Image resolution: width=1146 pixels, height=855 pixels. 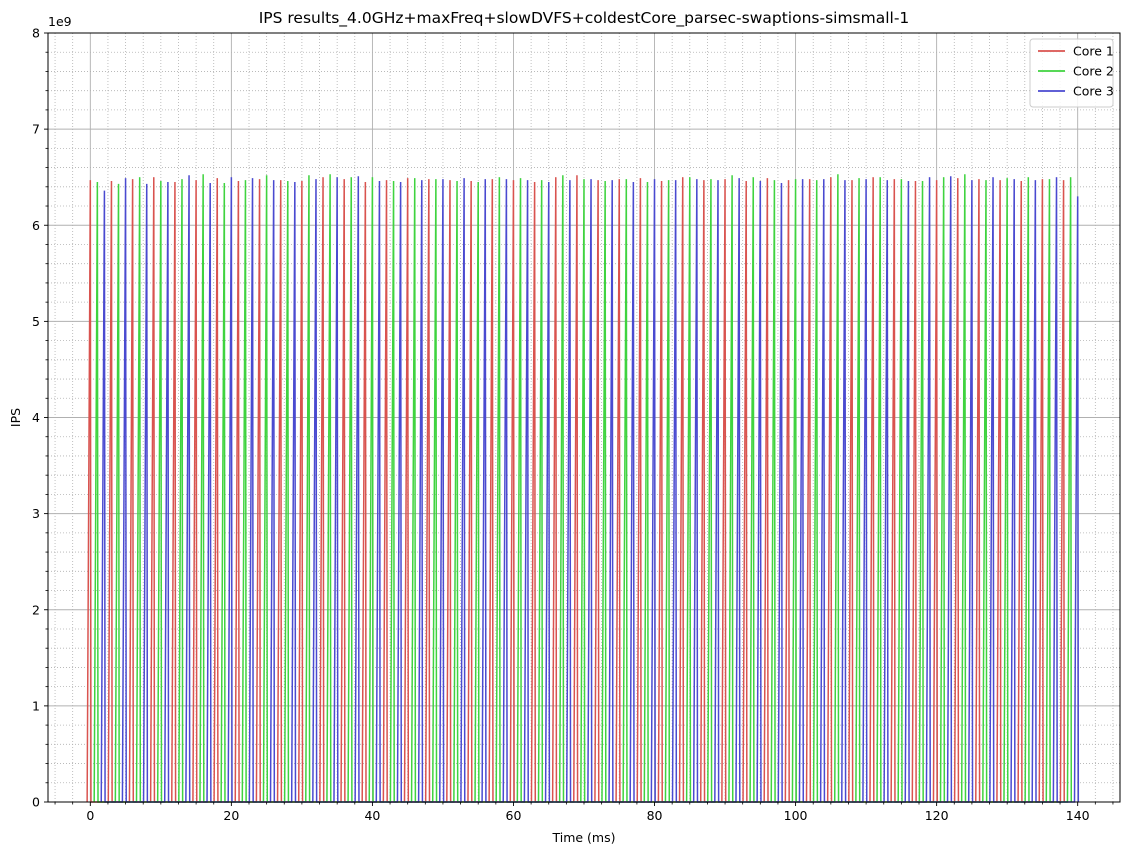 What do you see at coordinates (372, 815) in the screenshot?
I see `x-tick-label: 40` at bounding box center [372, 815].